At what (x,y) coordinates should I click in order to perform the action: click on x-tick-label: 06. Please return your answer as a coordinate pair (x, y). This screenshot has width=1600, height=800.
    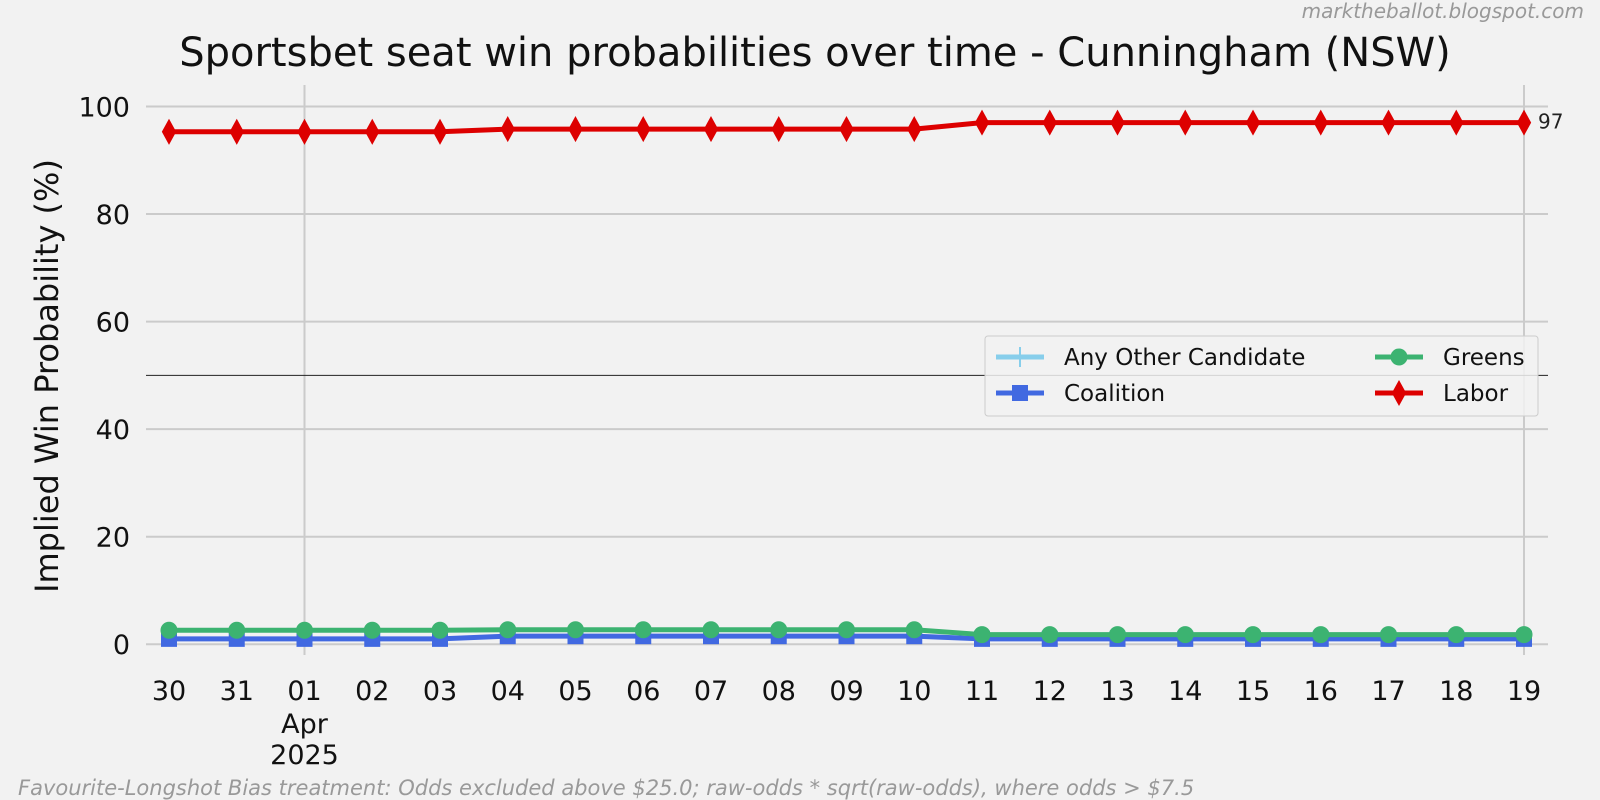
    Looking at the image, I should click on (643, 691).